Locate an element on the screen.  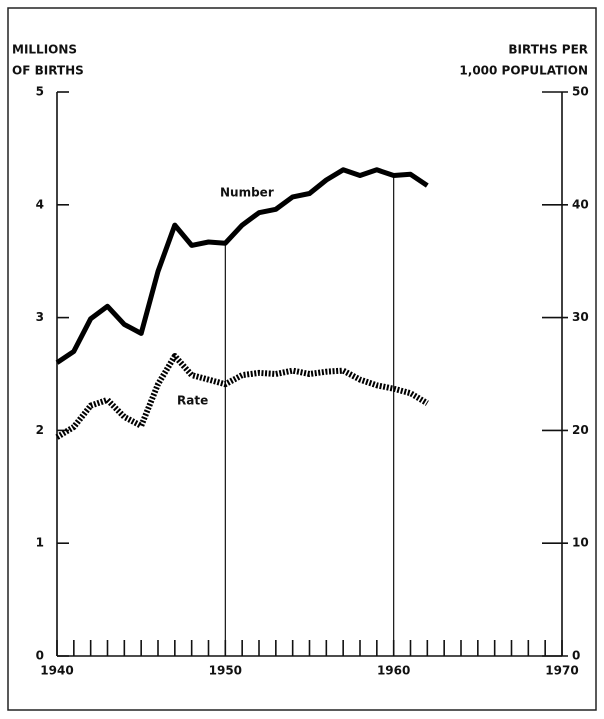
y2-axis-label: 1,000 POPULATION is located at coordinates (523, 71).